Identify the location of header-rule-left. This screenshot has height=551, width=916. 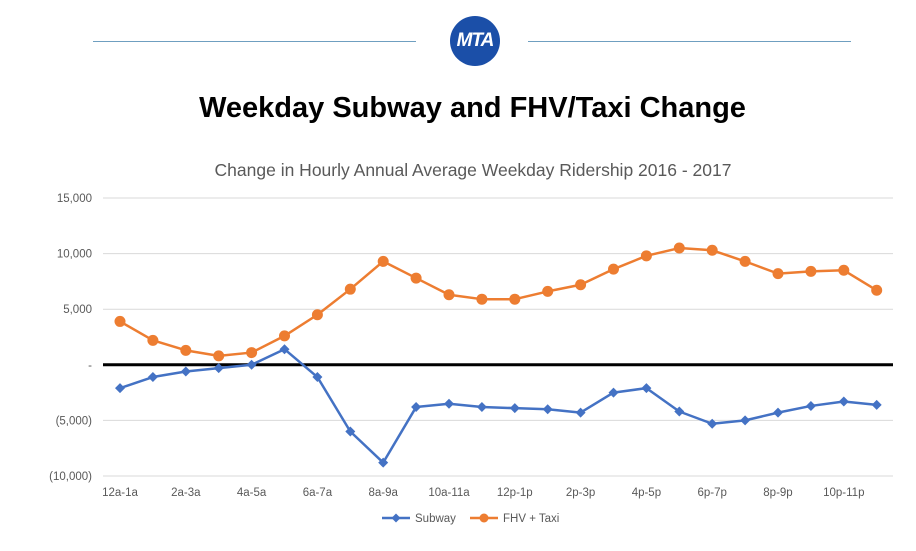
(254, 41).